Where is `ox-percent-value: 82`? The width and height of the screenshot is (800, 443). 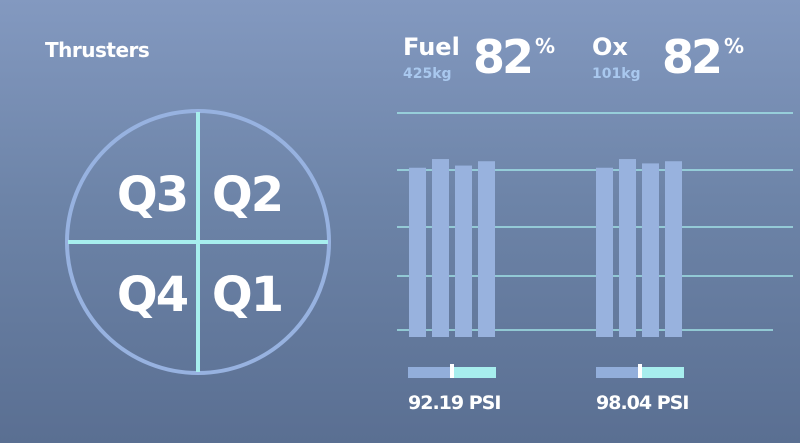 ox-percent-value: 82 is located at coordinates (692, 57).